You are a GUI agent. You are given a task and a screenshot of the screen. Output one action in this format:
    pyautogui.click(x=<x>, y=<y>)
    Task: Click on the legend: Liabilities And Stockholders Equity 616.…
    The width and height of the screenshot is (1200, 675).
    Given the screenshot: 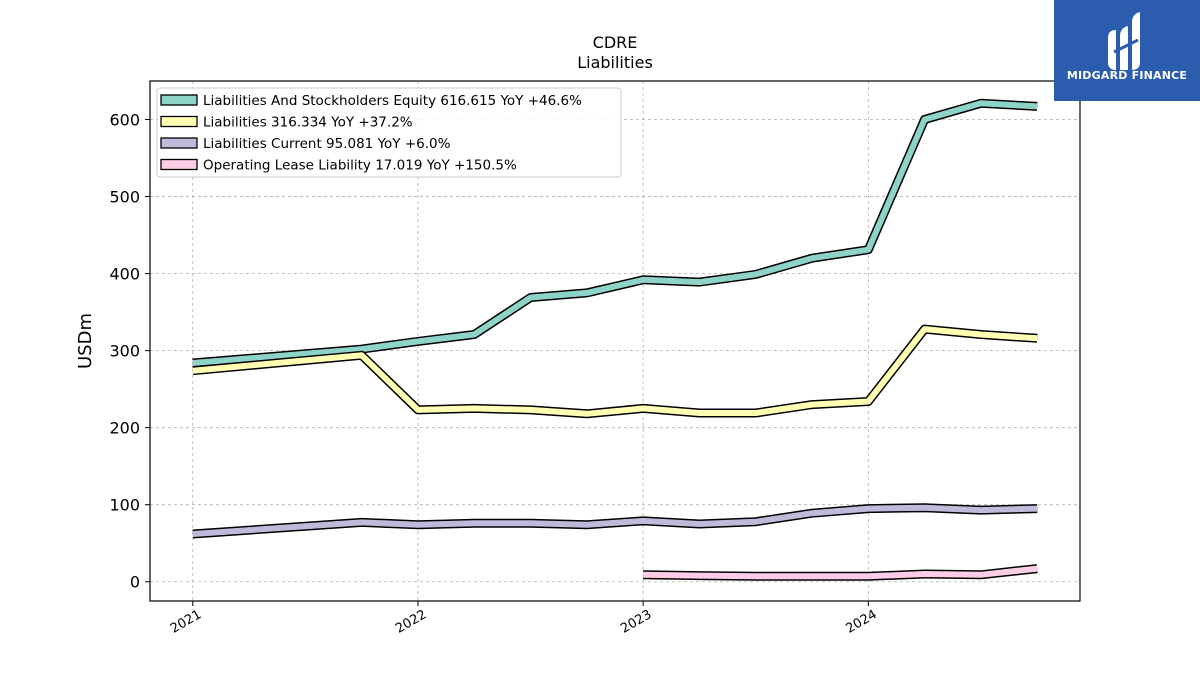 What is the action you would take?
    pyautogui.click(x=389, y=132)
    